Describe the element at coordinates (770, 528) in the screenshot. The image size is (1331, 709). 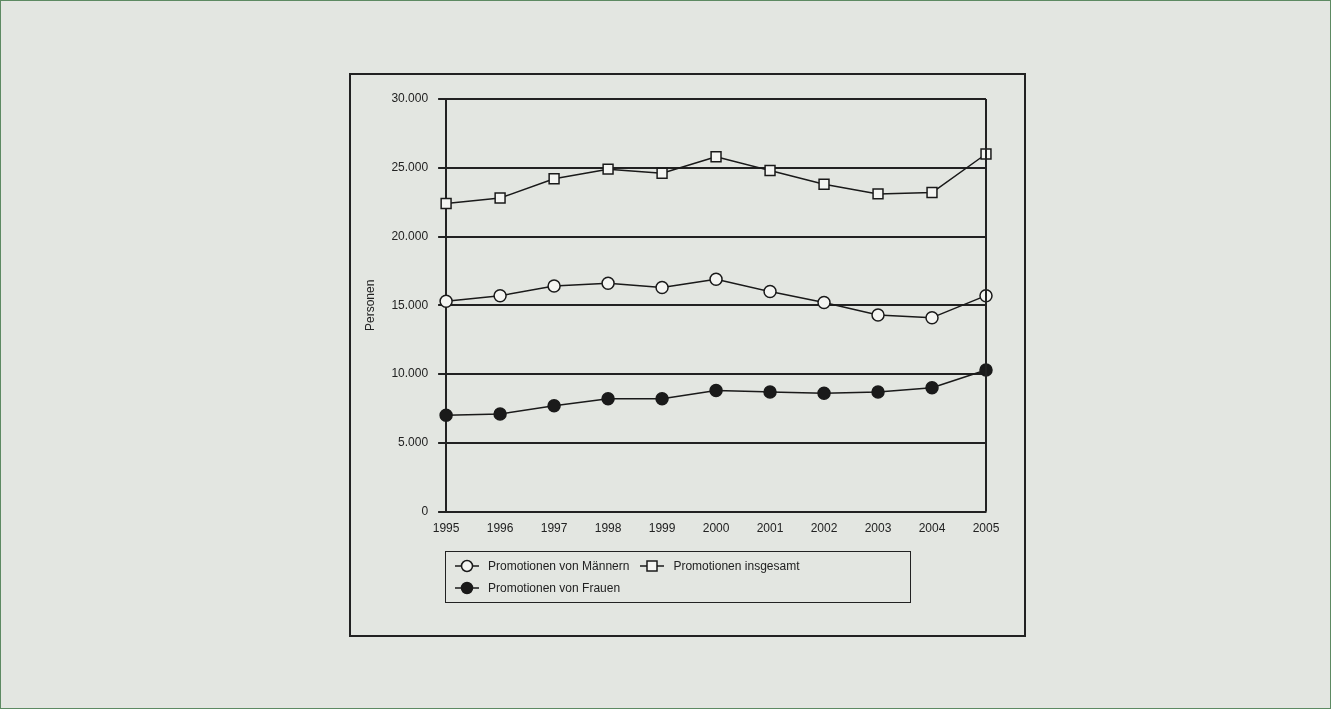
I see `x-tick-label: 2001` at that location.